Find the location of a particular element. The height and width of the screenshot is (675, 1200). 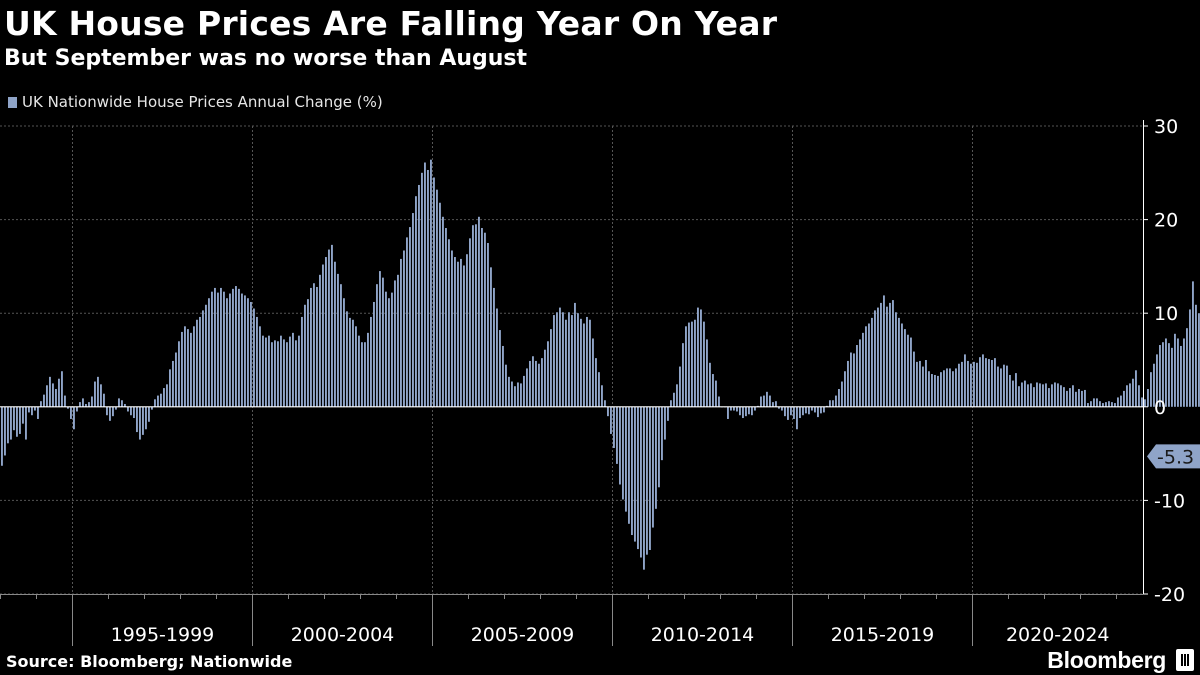

y-tick-label: 0 is located at coordinates (1160, 408).